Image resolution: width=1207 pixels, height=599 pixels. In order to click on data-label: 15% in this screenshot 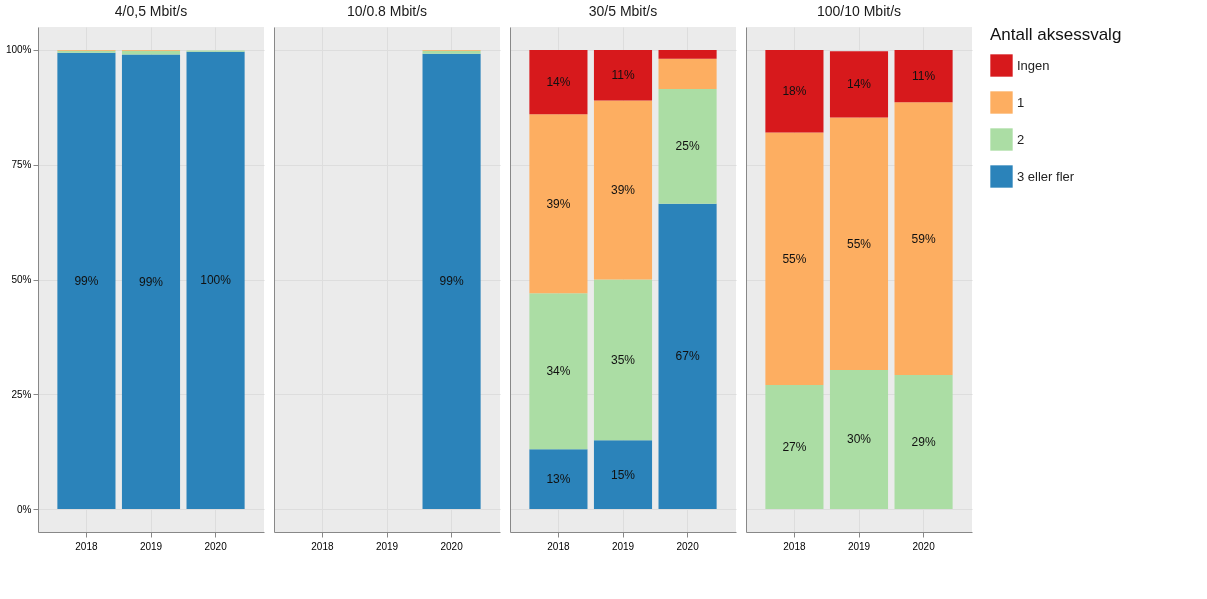, I will do `click(623, 474)`.